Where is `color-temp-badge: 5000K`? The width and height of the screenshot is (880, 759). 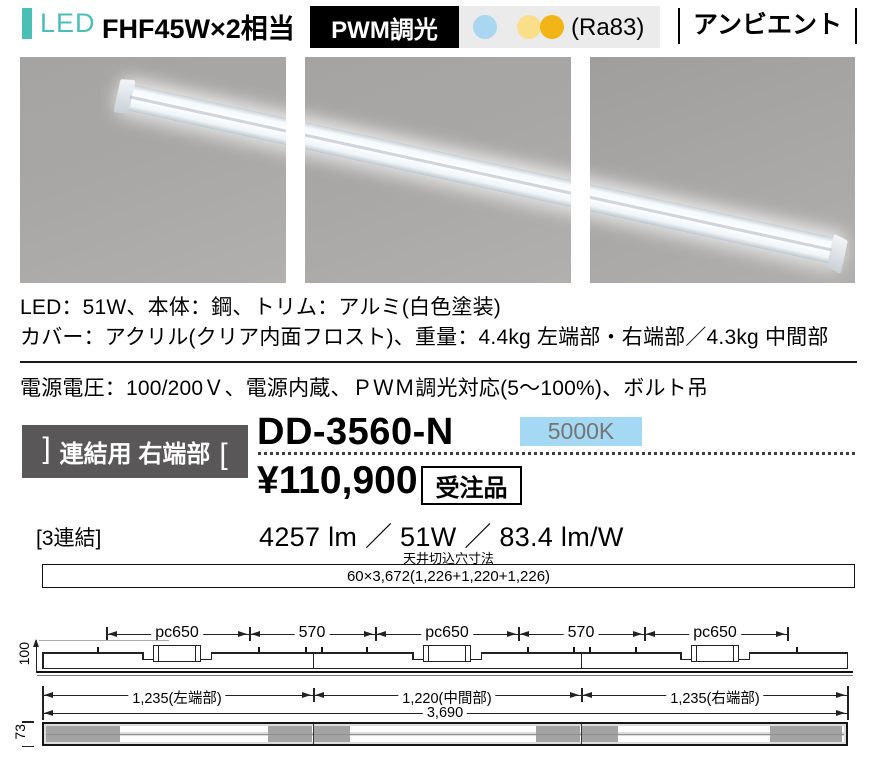
color-temp-badge: 5000K is located at coordinates (581, 431).